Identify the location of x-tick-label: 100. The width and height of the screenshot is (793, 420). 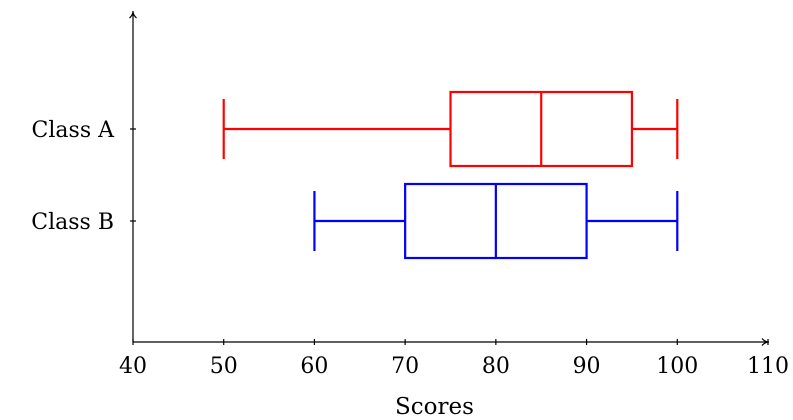
(677, 366).